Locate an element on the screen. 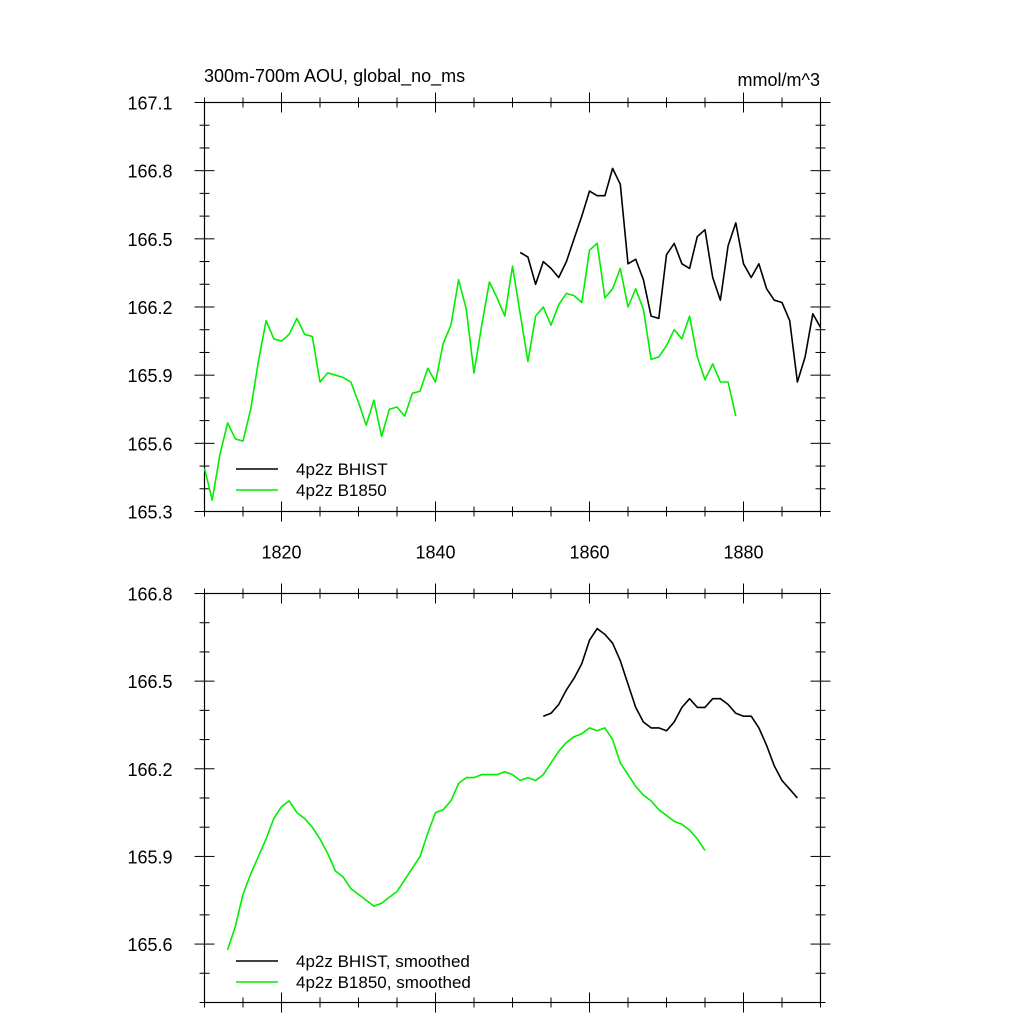  units-label: mmol/m^3 is located at coordinates (779, 80).